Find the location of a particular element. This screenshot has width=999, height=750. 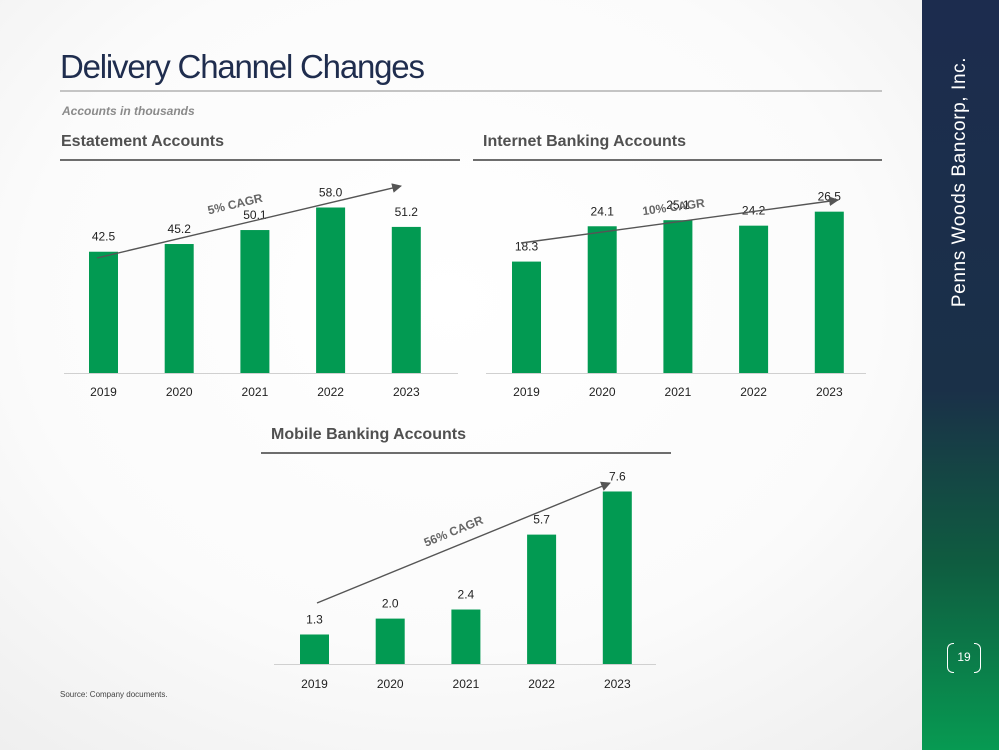

internet-tick-2020: 2020 is located at coordinates (602, 392).